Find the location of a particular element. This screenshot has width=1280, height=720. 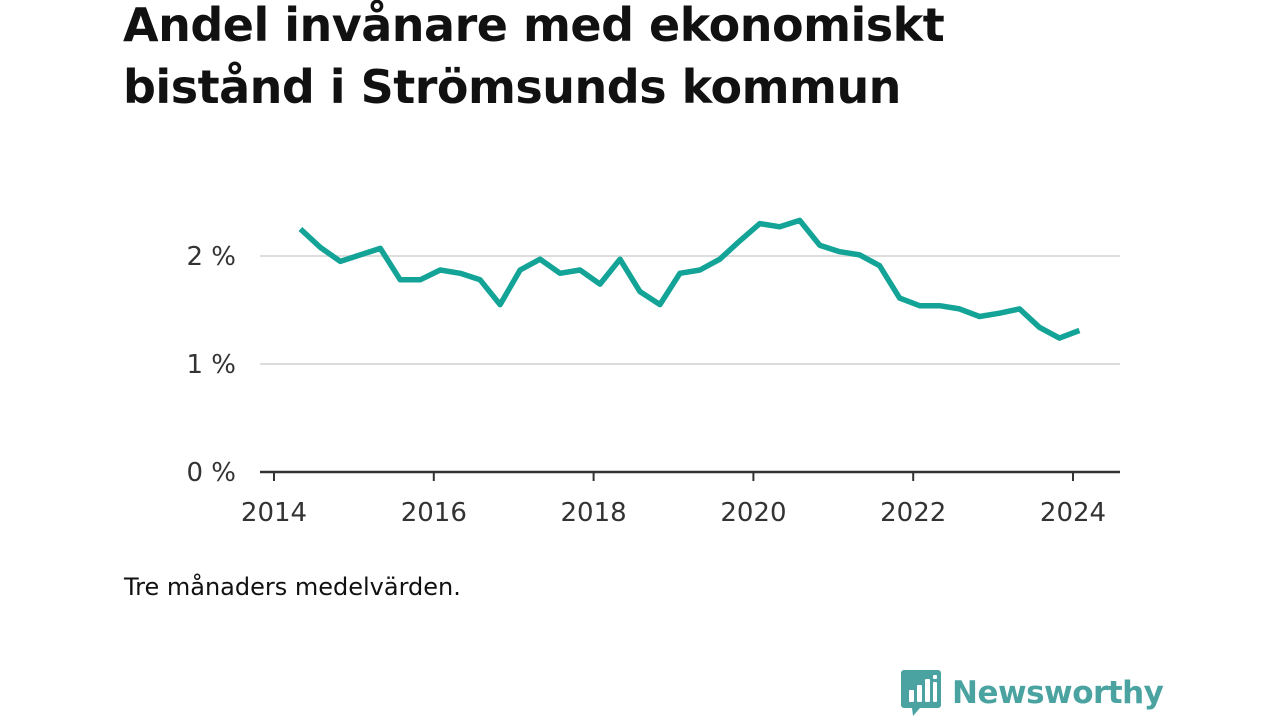

bar-chart-speech-bubble-icon is located at coordinates (921, 693).